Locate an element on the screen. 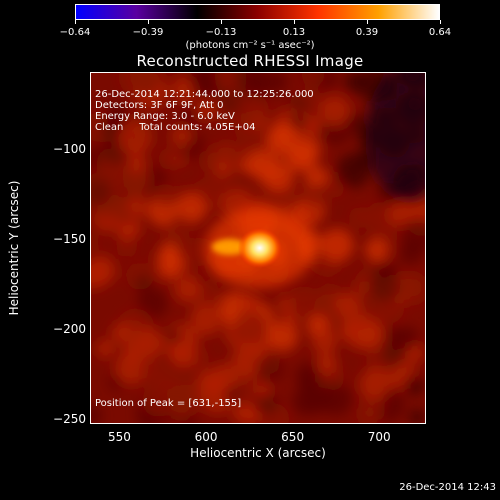 This screenshot has height=500, width=500. colorbar-tick-label: −0.13 is located at coordinates (221, 32).